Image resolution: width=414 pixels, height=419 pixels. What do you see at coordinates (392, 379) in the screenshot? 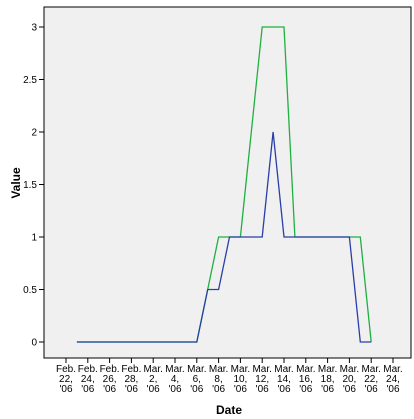
I see `x-tick-label: Mar. 24, '06` at bounding box center [392, 379].